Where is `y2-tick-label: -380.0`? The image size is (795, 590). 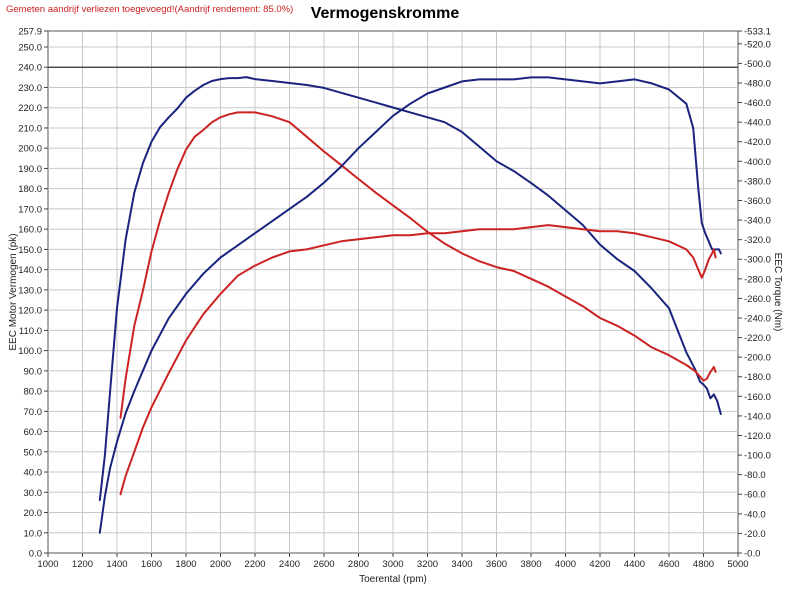
y2-tick-label: -380.0 is located at coordinates (757, 181).